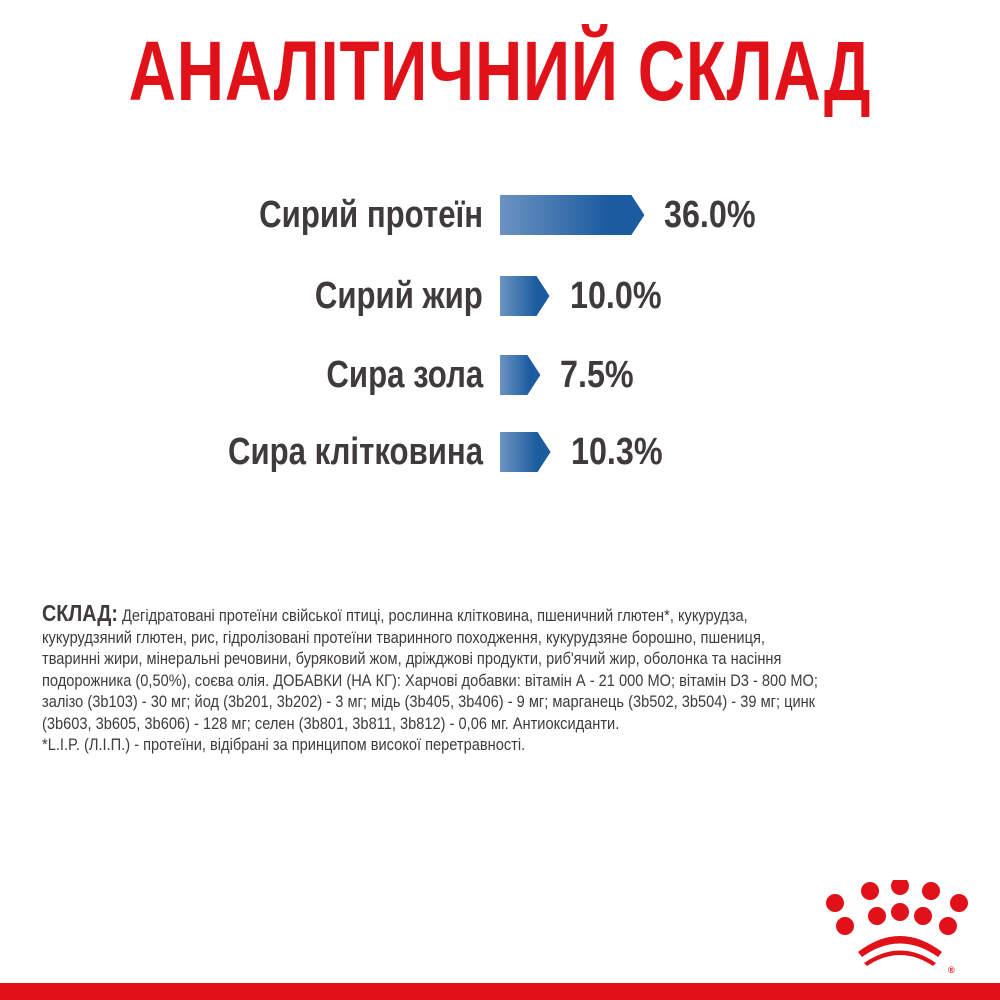  Describe the element at coordinates (897, 926) in the screenshot. I see `crown-icon: ®` at that location.